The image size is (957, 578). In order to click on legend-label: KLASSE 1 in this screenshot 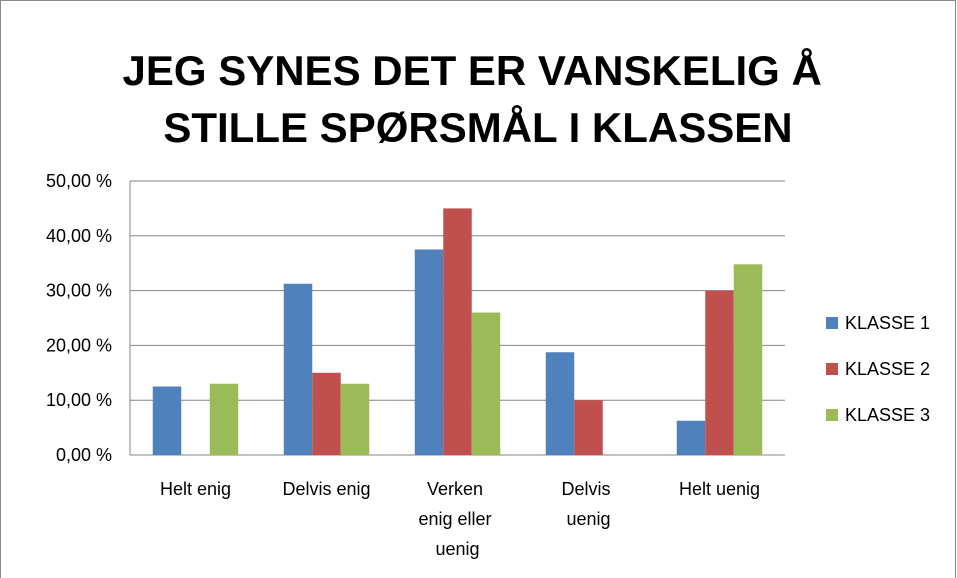, I will do `click(887, 323)`.